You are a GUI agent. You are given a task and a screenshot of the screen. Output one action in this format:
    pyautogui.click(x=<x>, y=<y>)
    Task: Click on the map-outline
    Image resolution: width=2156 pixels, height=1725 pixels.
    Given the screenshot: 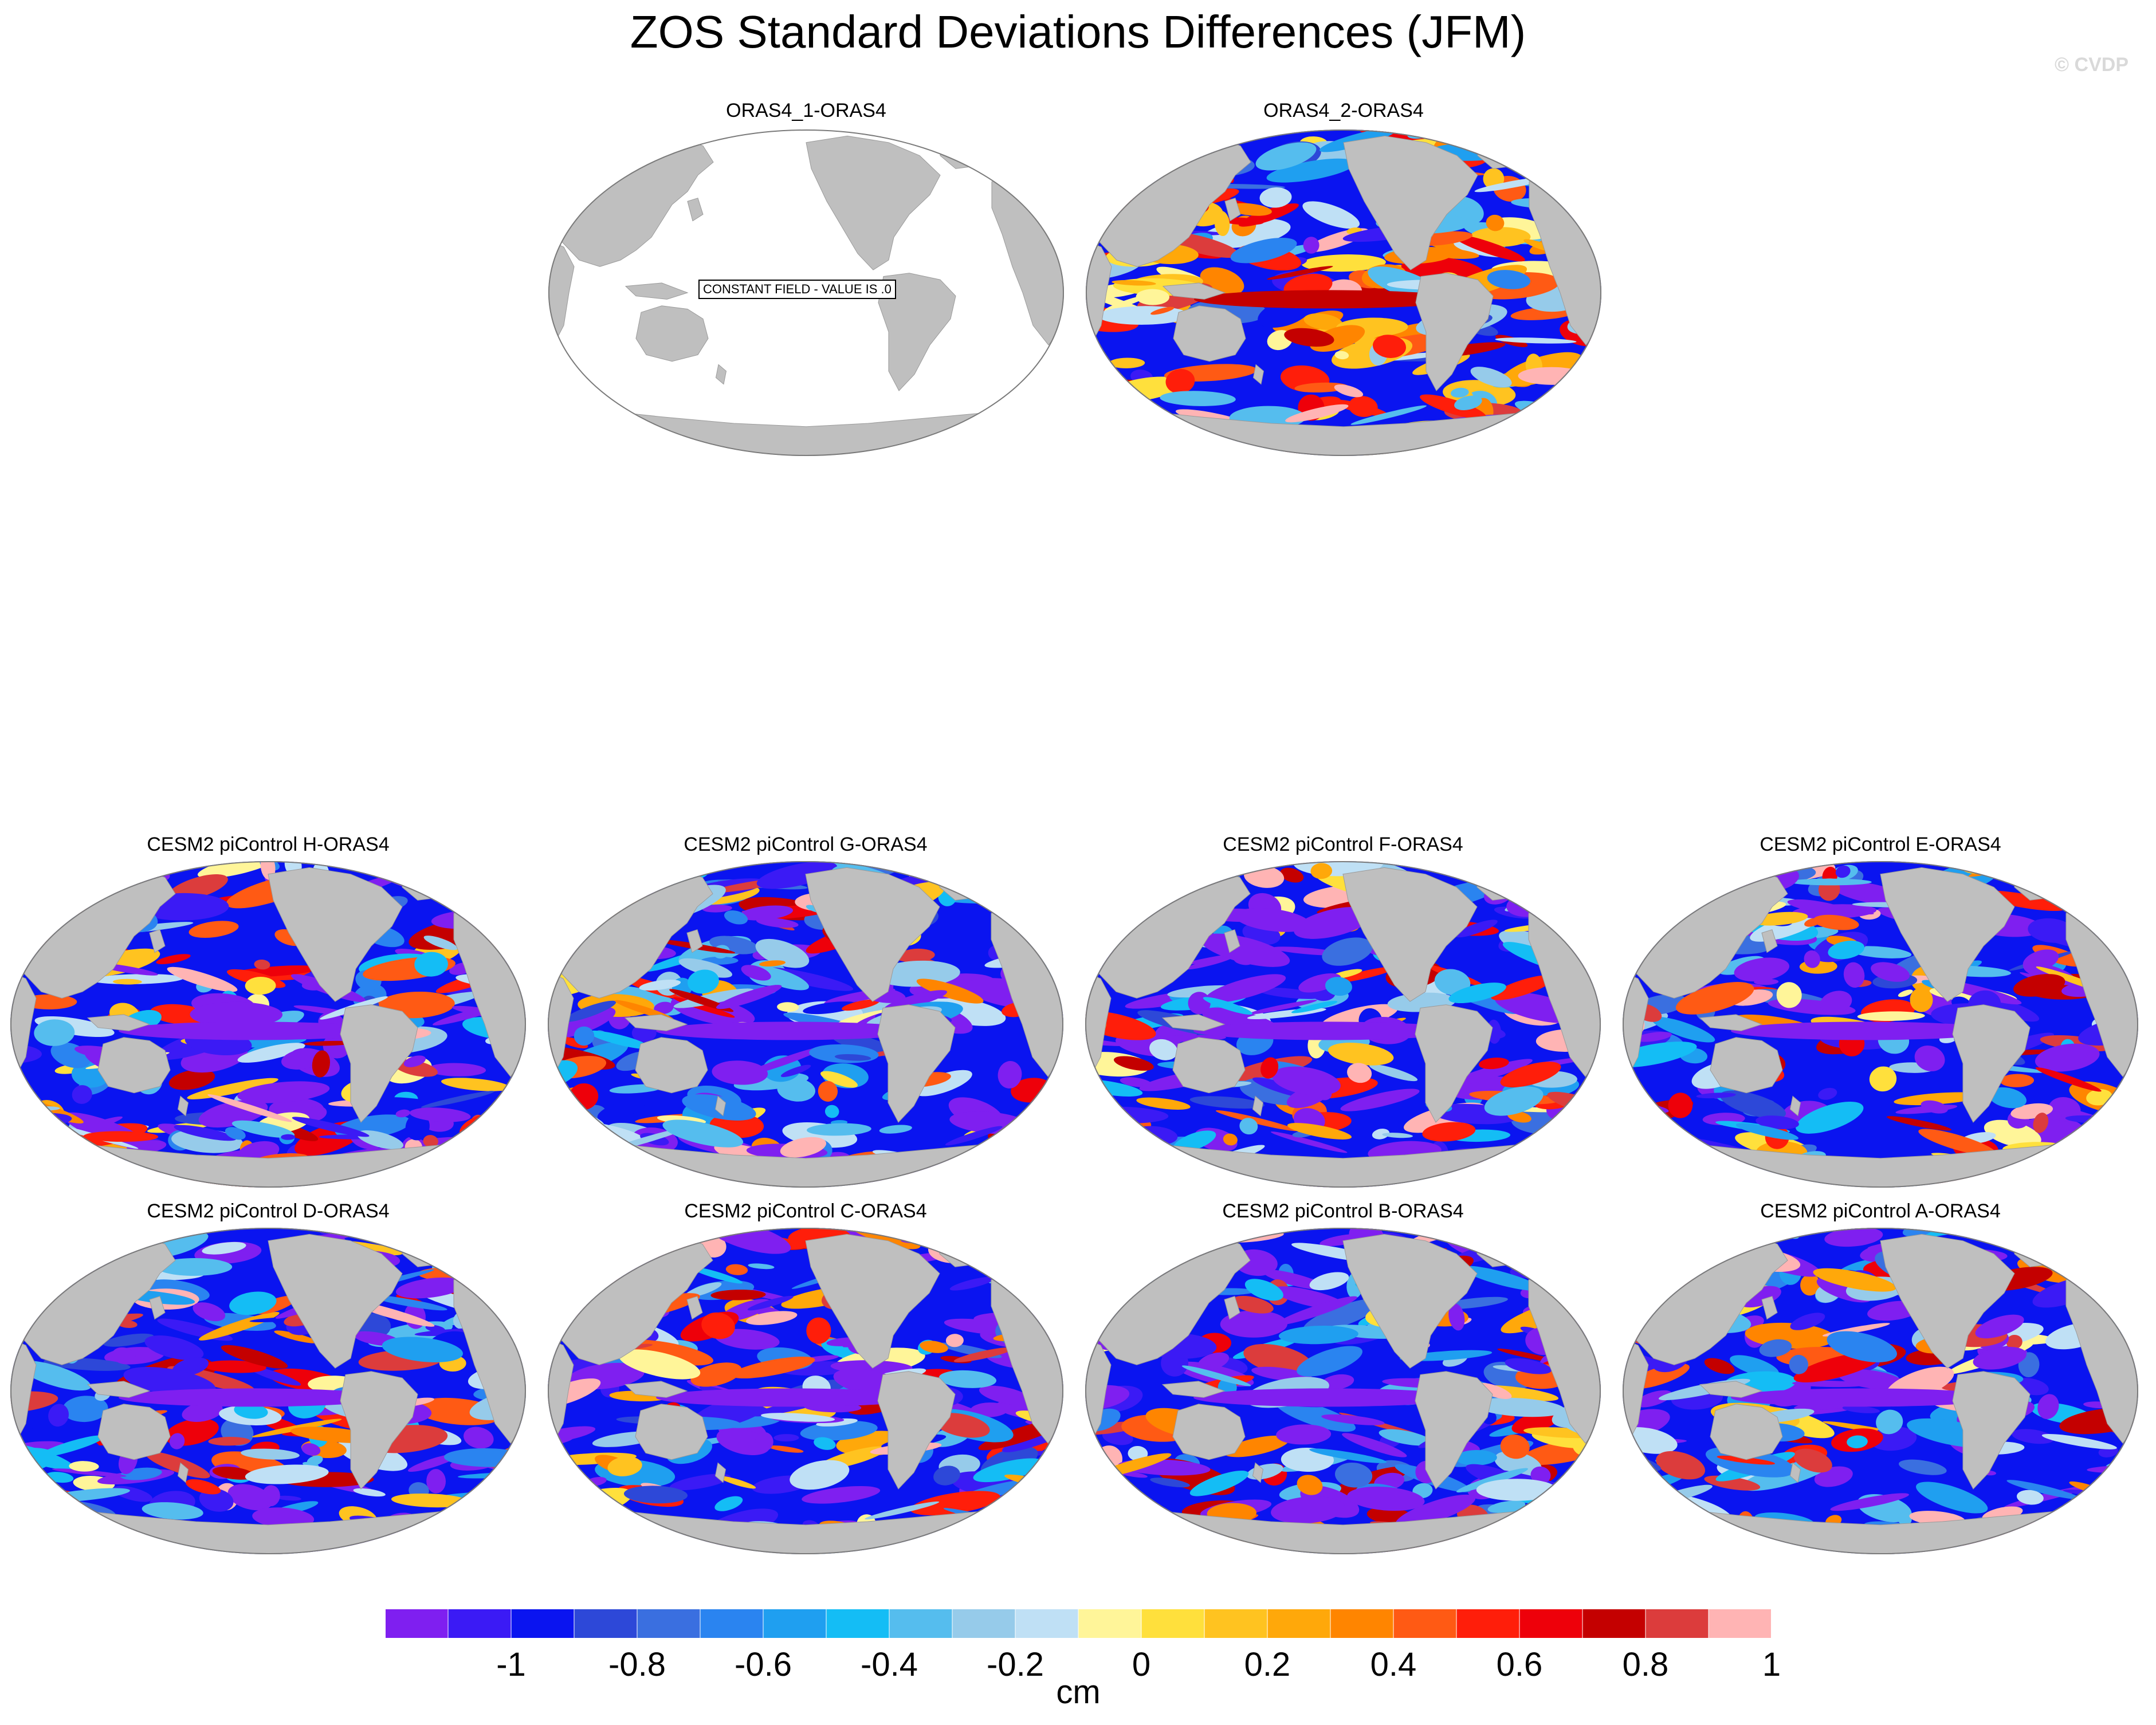 What is the action you would take?
    pyautogui.click(x=1880, y=1024)
    